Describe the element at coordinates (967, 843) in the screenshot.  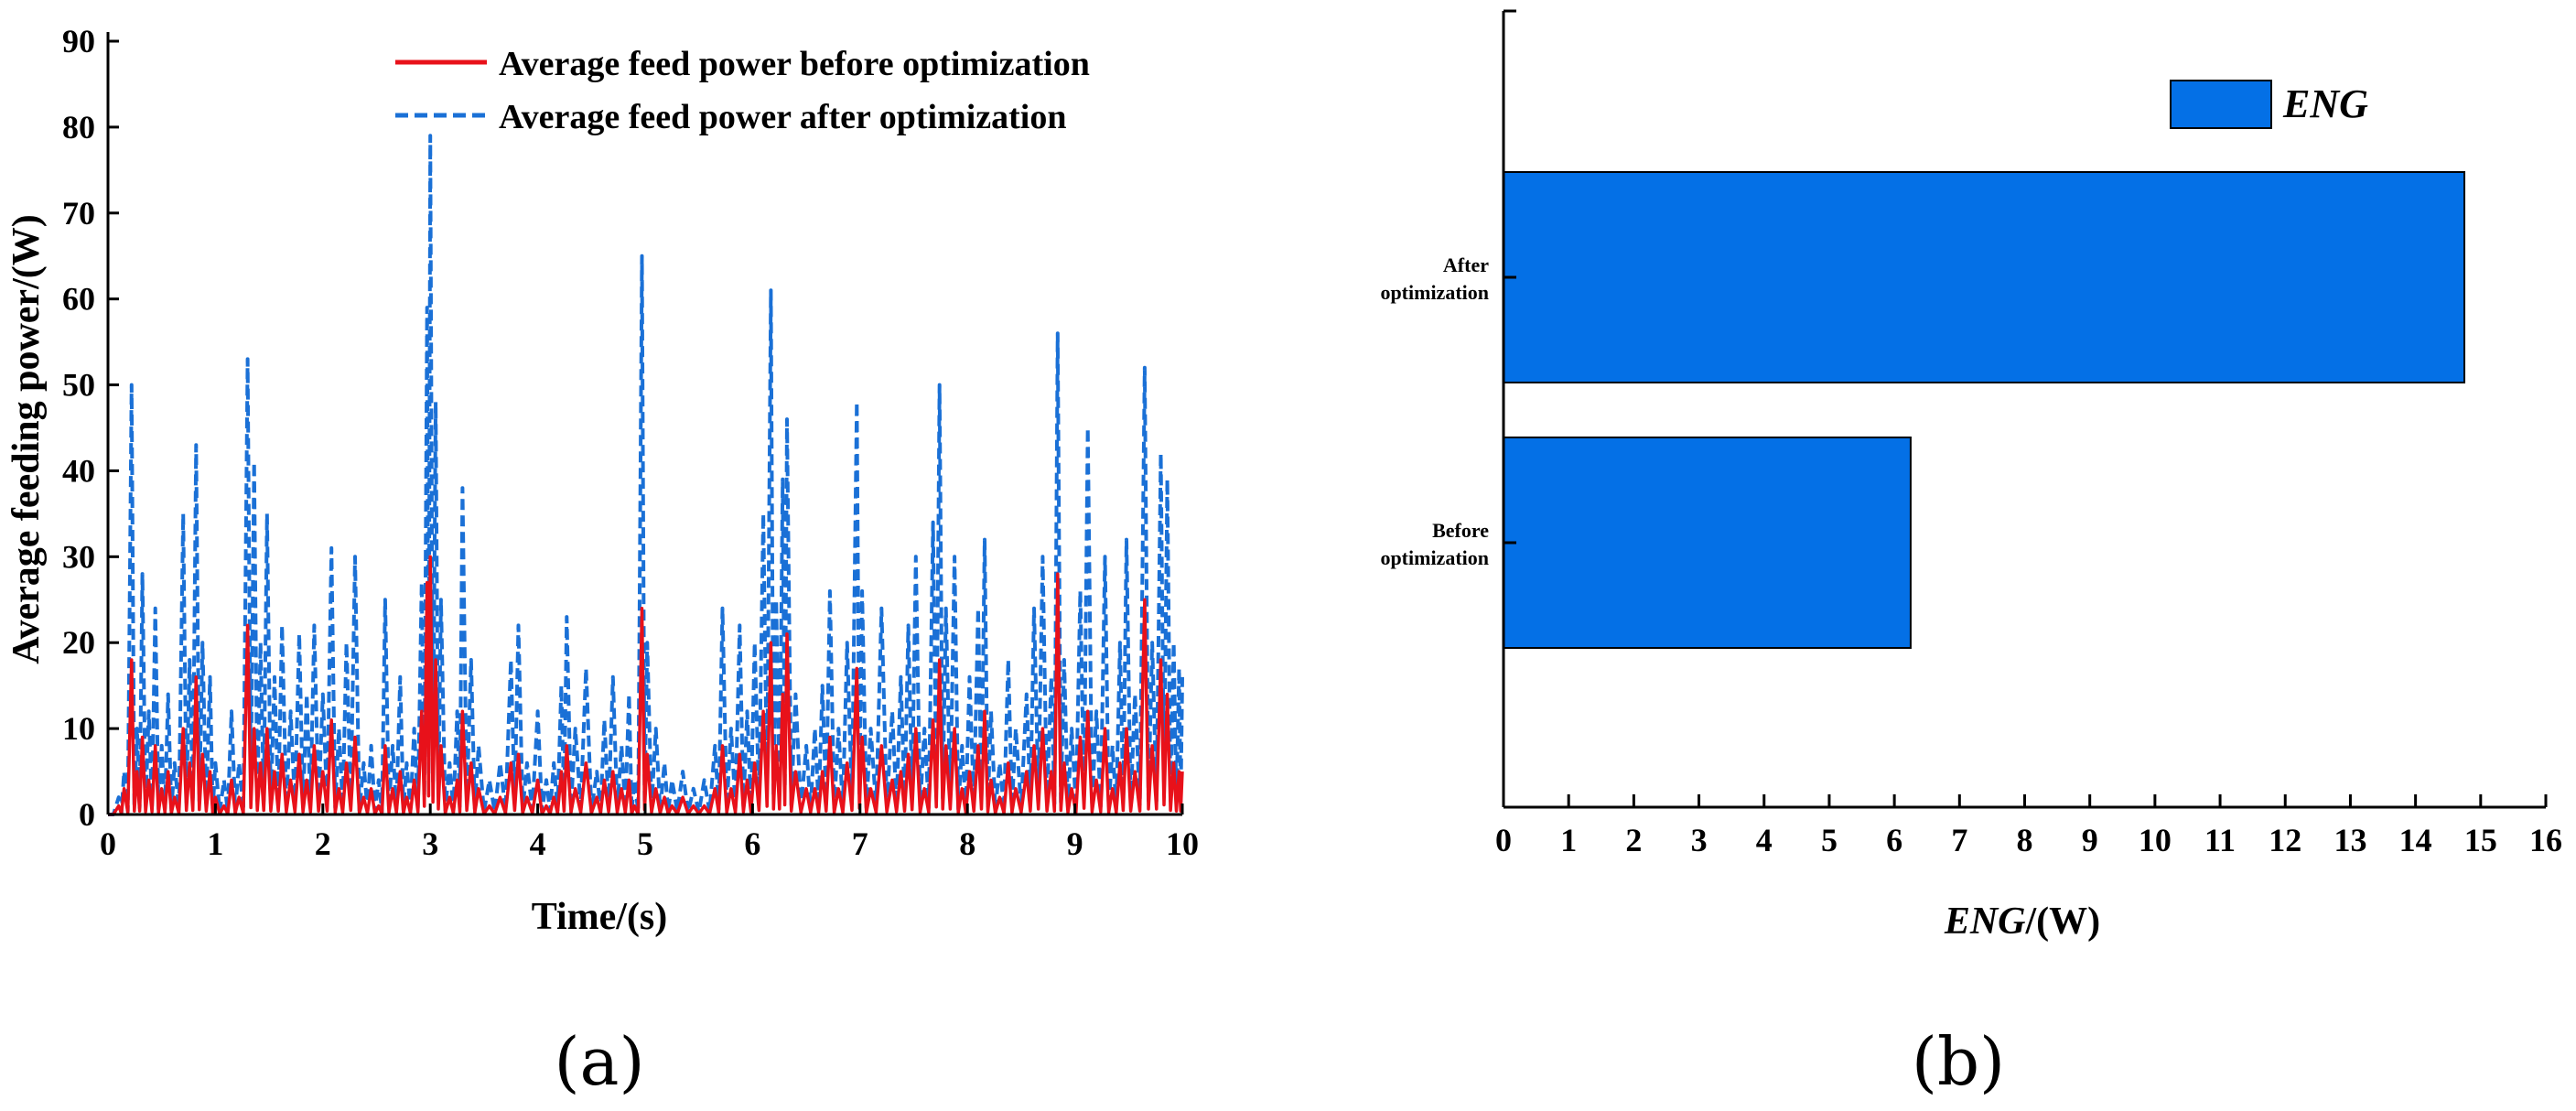
I see `x-tick-label-a: 8` at that location.